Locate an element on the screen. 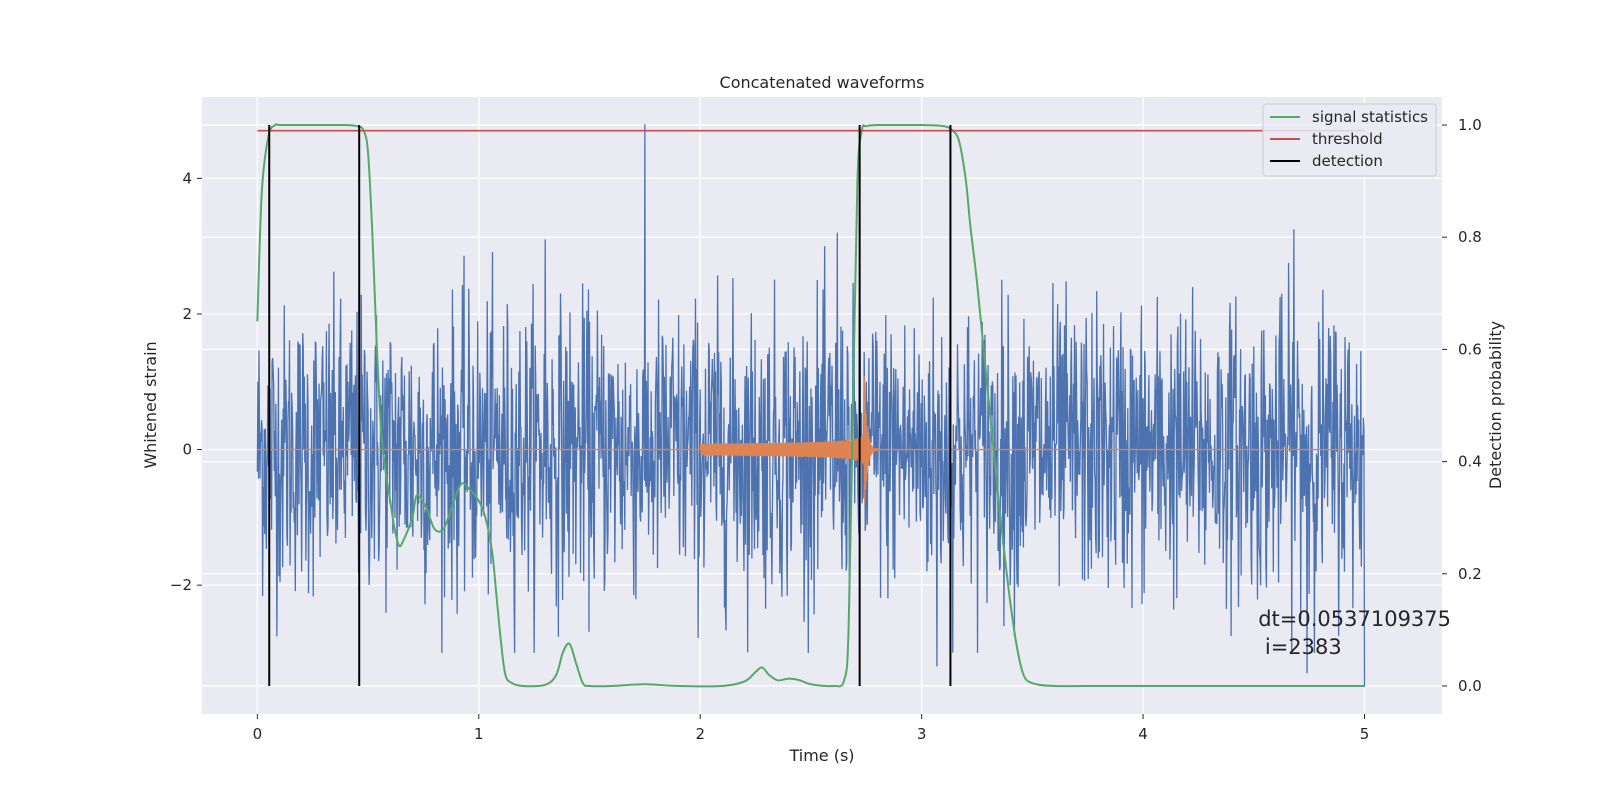  x-tick-label: 3 is located at coordinates (922, 734).